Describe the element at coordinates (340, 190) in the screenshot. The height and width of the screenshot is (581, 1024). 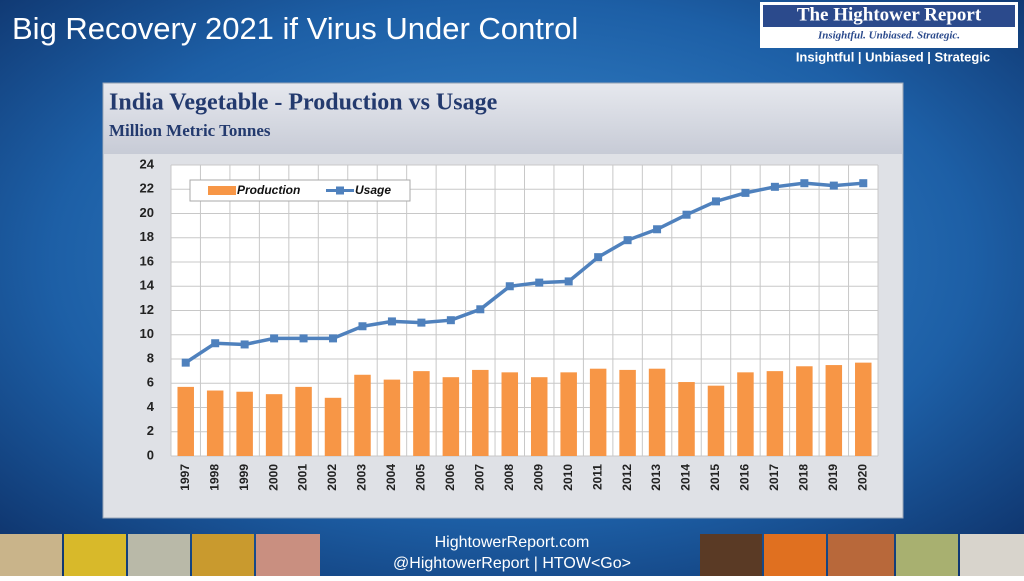
I see `legend-swatch-marker` at that location.